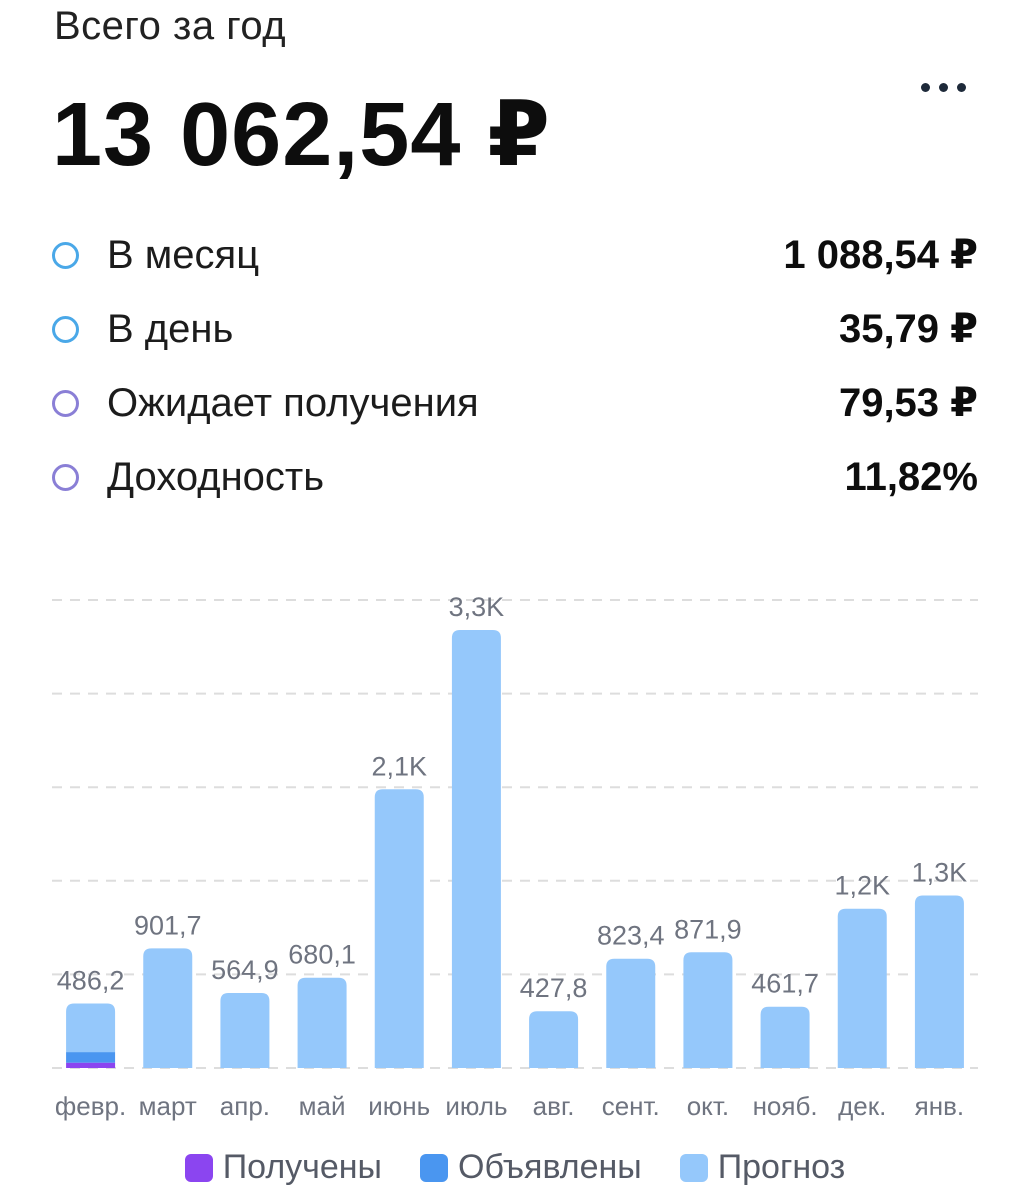 This screenshot has width=1030, height=1200. Describe the element at coordinates (785, 984) in the screenshot. I see `data-label: 461,7` at that location.